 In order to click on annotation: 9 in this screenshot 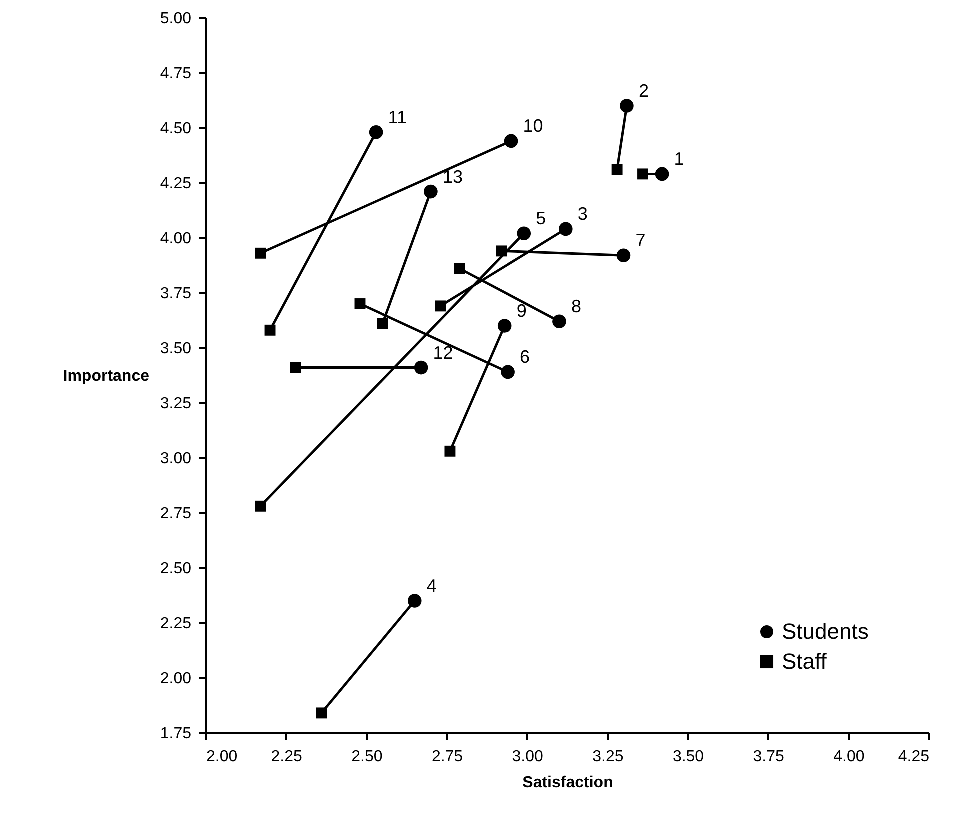, I will do `click(521, 311)`.